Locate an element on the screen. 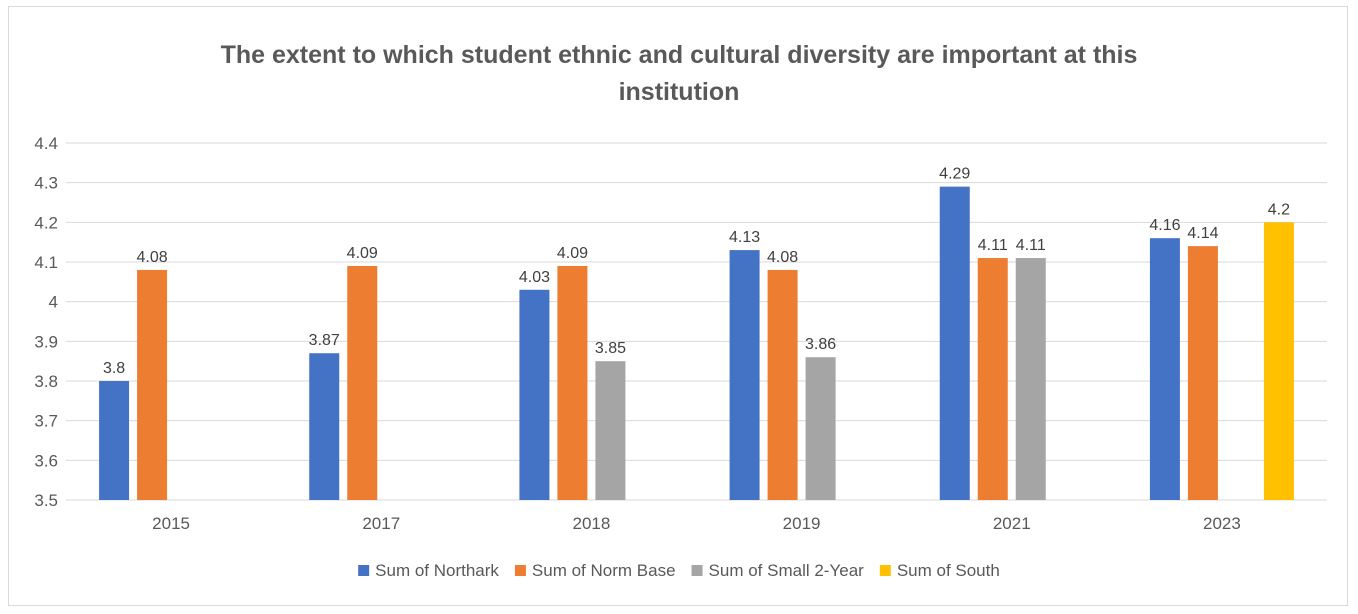 Image resolution: width=1358 pixels, height=614 pixels. data-label: 3.86 is located at coordinates (820, 344).